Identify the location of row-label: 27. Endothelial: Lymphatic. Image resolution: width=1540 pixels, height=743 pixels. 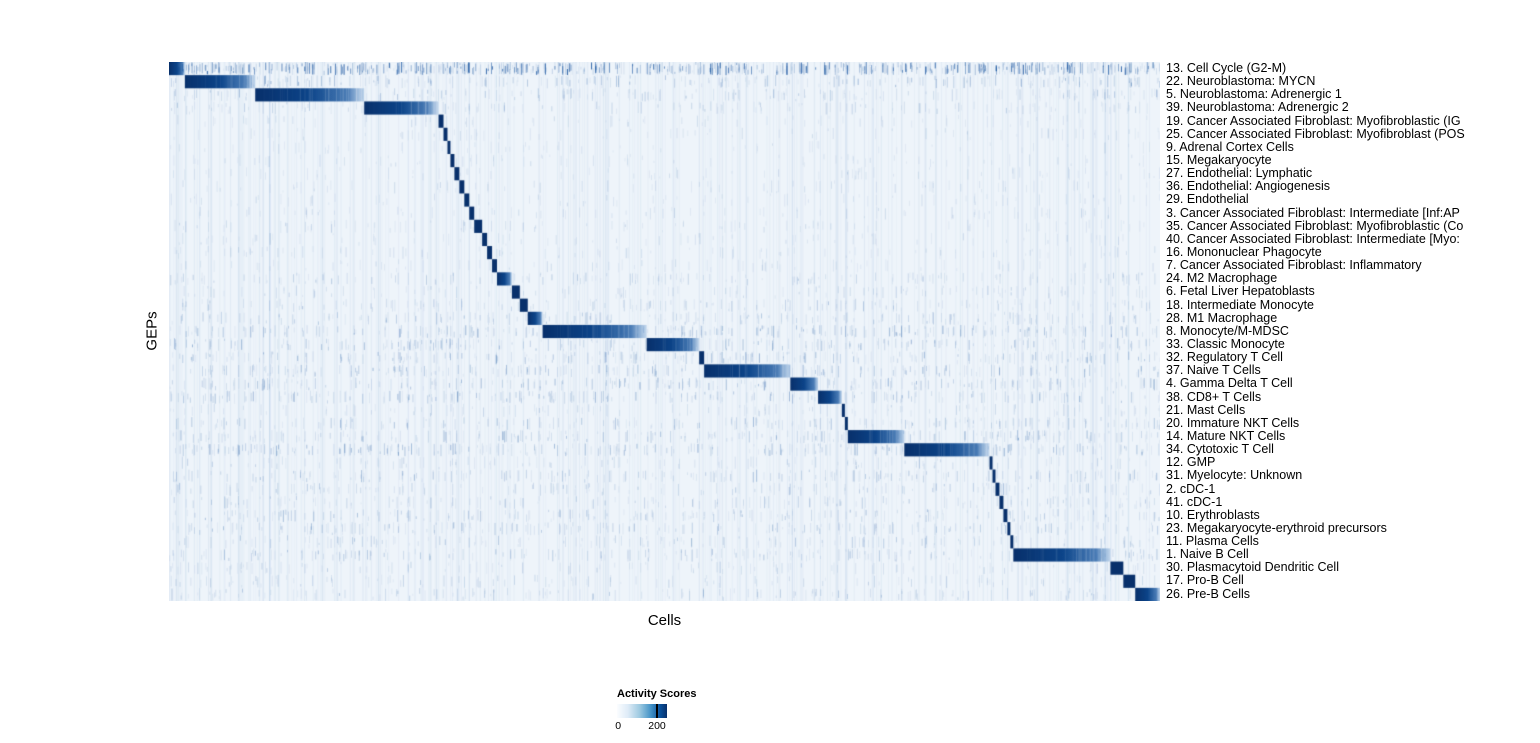
(1239, 173).